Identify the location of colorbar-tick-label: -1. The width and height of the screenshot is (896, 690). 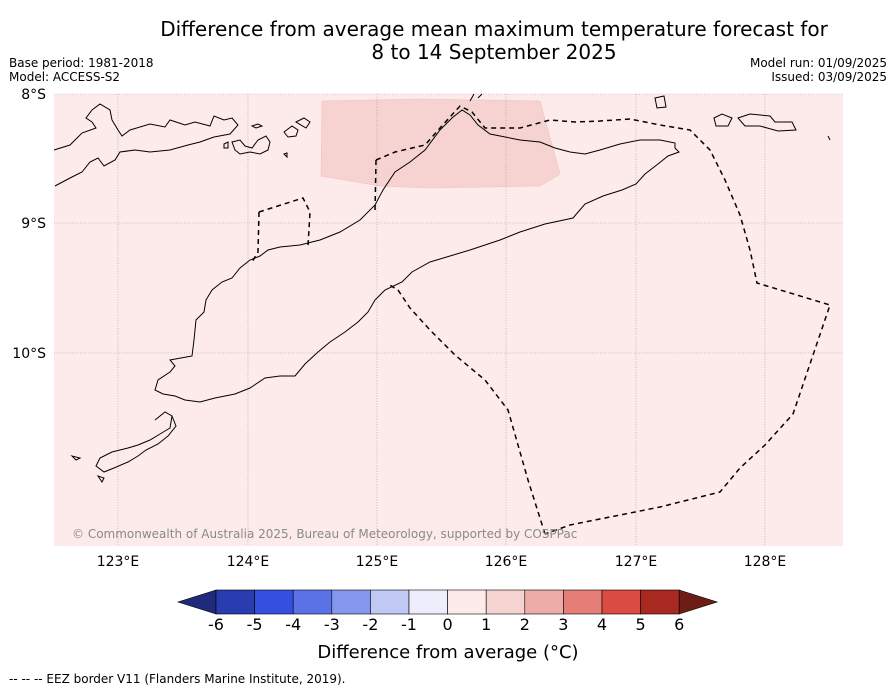
(409, 624).